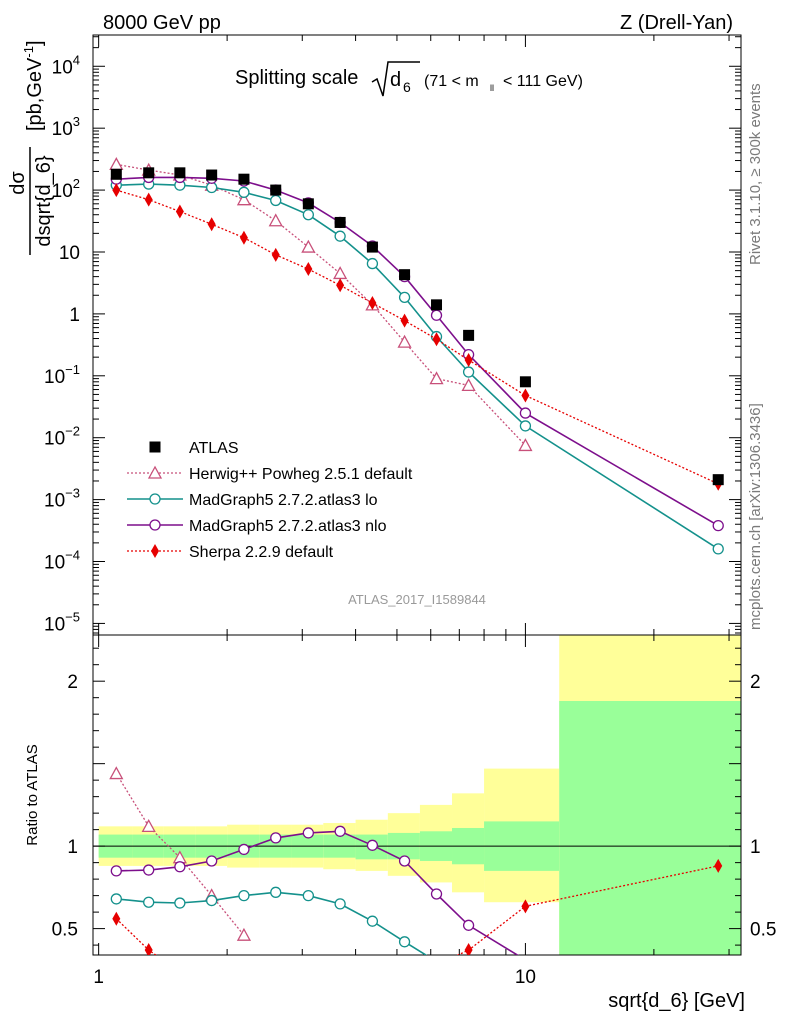 The width and height of the screenshot is (786, 1024). What do you see at coordinates (31, 147) in the screenshot?
I see `y-axis-label: dσ dsqrt{d_6} [pb,GeV-1]` at bounding box center [31, 147].